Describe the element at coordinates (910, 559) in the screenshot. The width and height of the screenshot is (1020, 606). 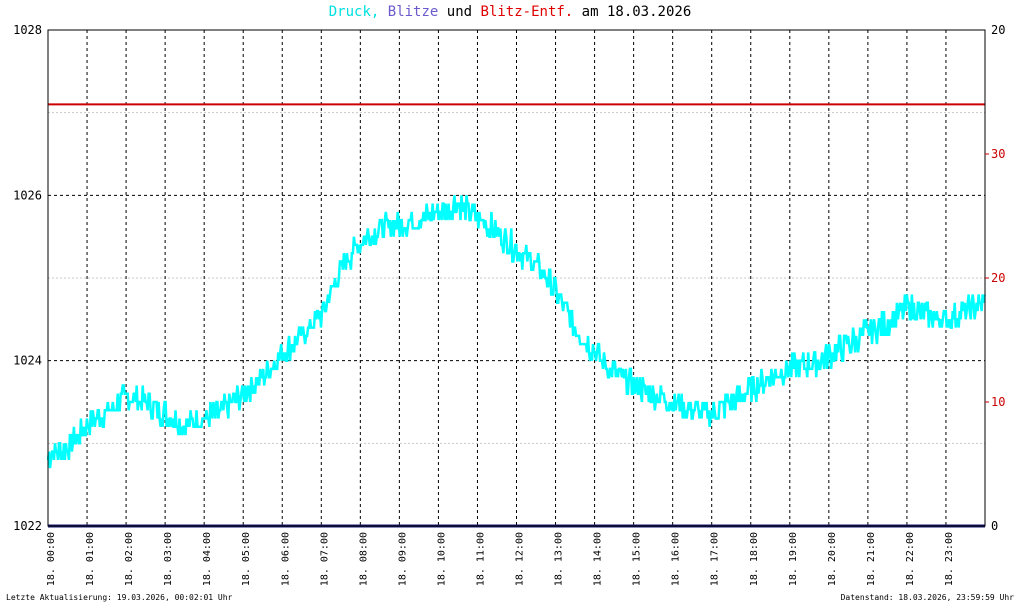
I see `x-tick-label: 18. 22:00` at that location.